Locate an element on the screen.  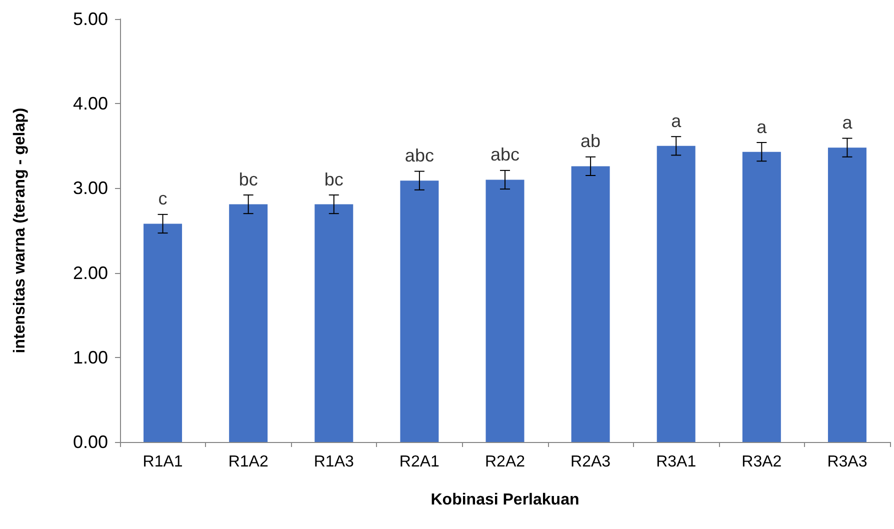
x-tick-label: R1A2 is located at coordinates (248, 462).